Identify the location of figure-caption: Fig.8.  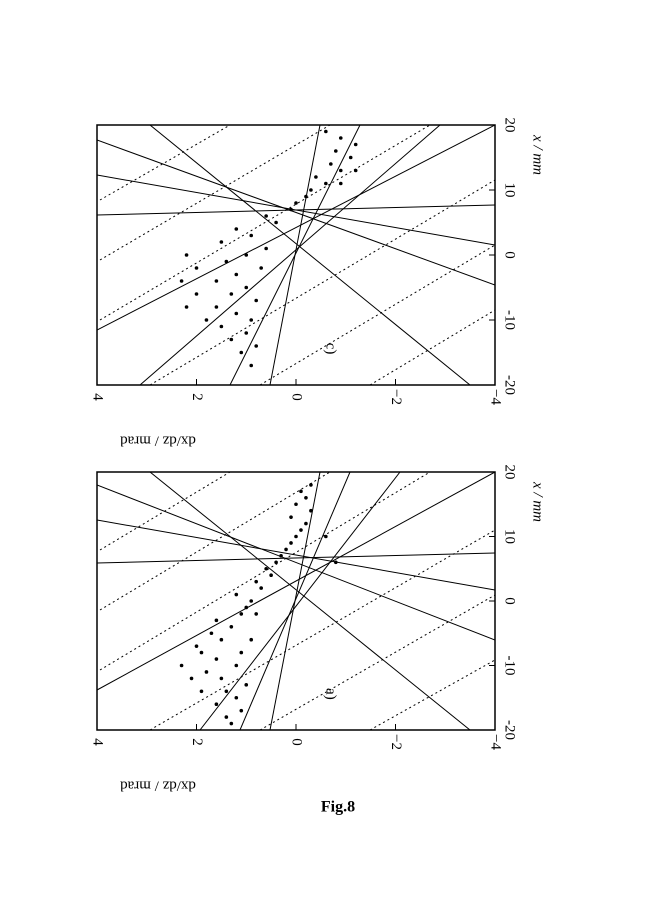
(338, 807).